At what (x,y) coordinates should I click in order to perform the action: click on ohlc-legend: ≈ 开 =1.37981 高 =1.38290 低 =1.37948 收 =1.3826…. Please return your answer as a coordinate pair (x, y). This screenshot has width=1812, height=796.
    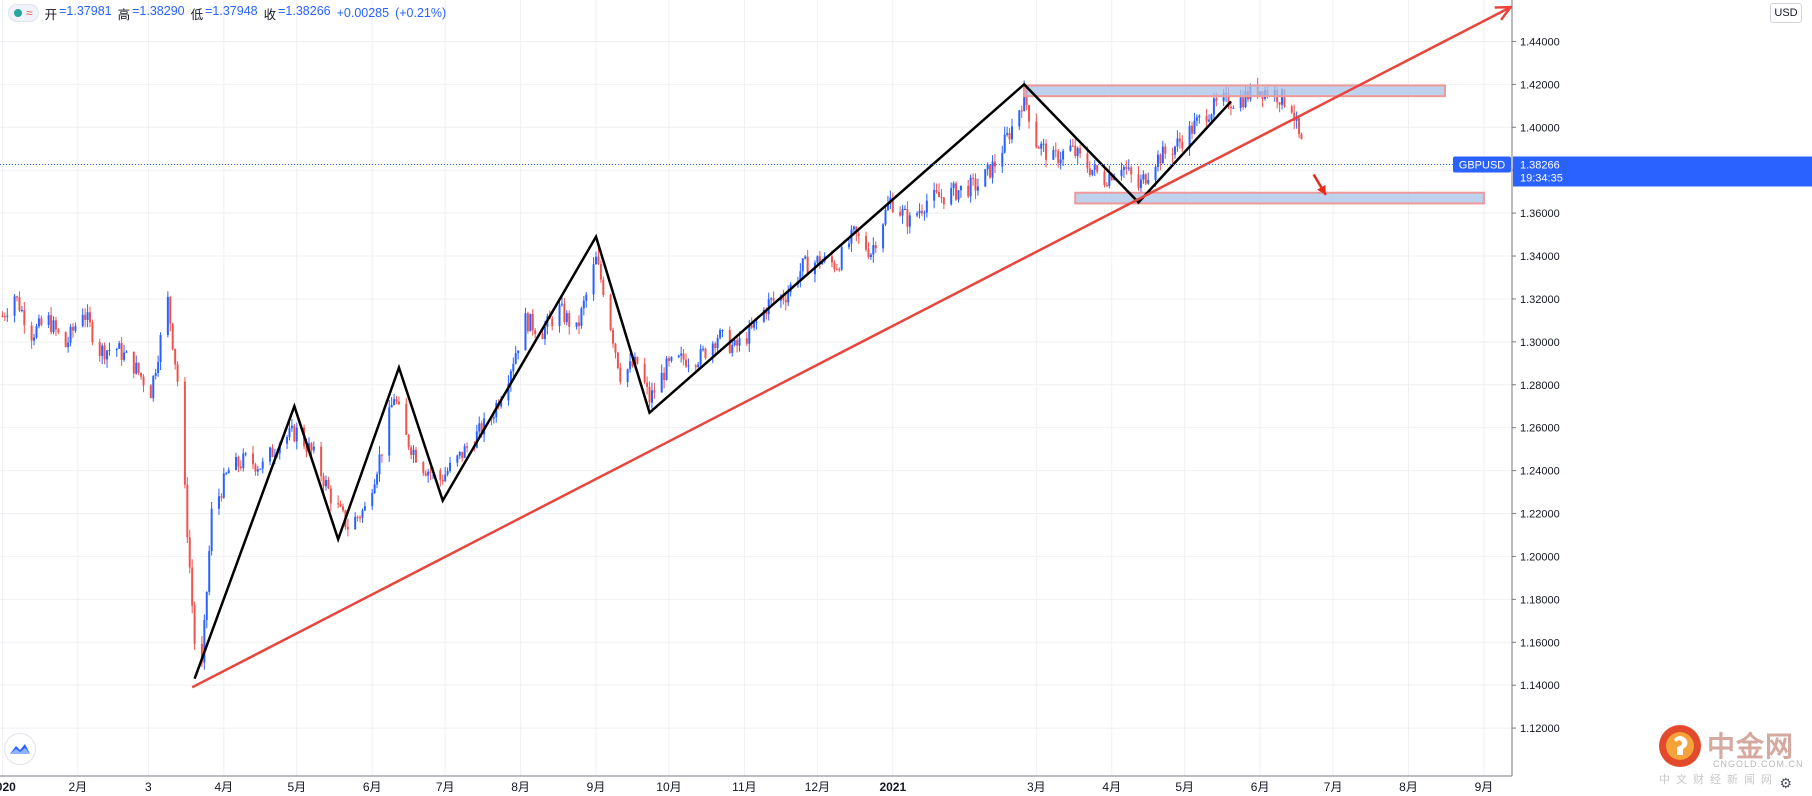
    Looking at the image, I should click on (227, 13).